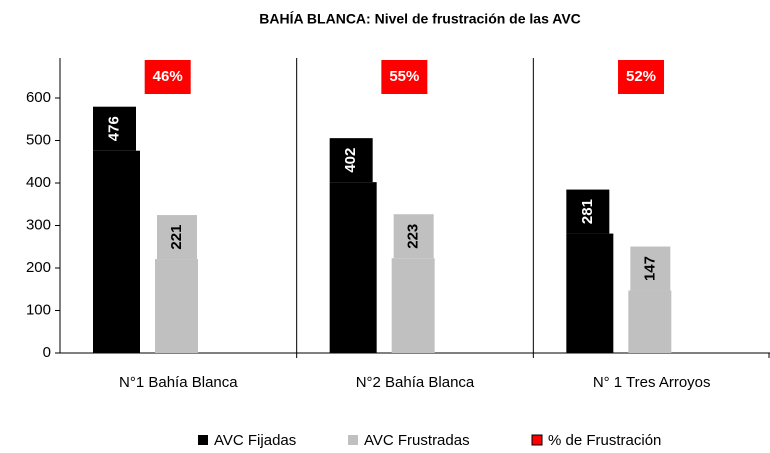 The width and height of the screenshot is (770, 453). I want to click on y-tick-label: 300, so click(38, 224).